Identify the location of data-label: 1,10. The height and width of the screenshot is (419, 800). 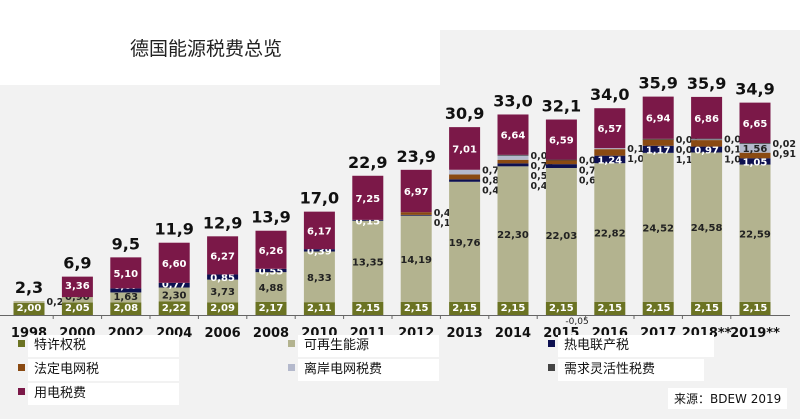
(688, 160).